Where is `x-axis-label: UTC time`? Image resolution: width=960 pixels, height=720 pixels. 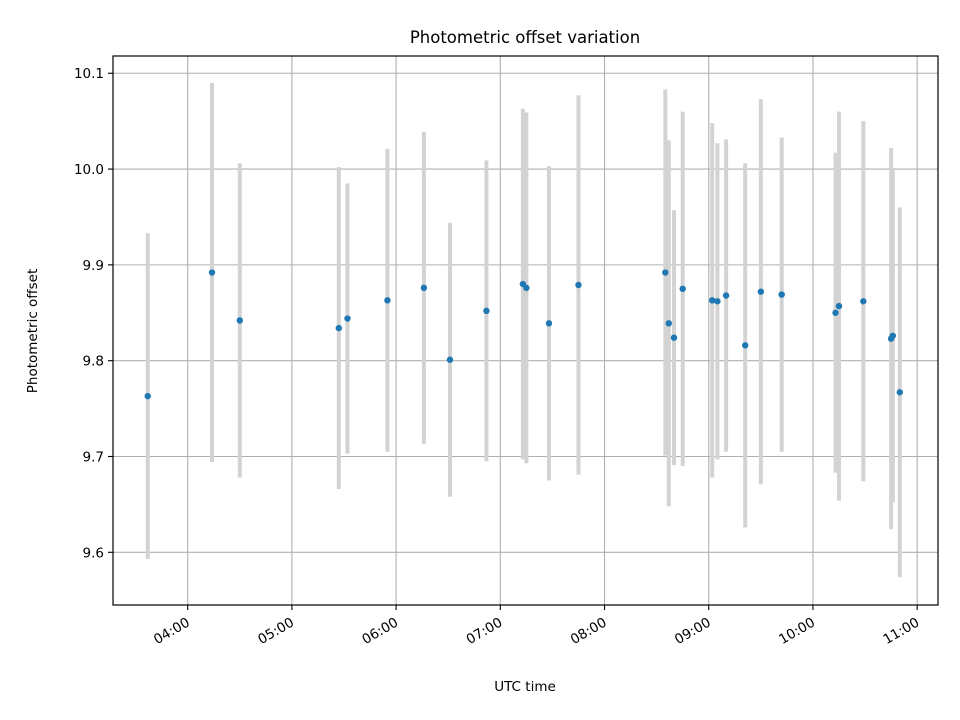 x-axis-label: UTC time is located at coordinates (525, 687).